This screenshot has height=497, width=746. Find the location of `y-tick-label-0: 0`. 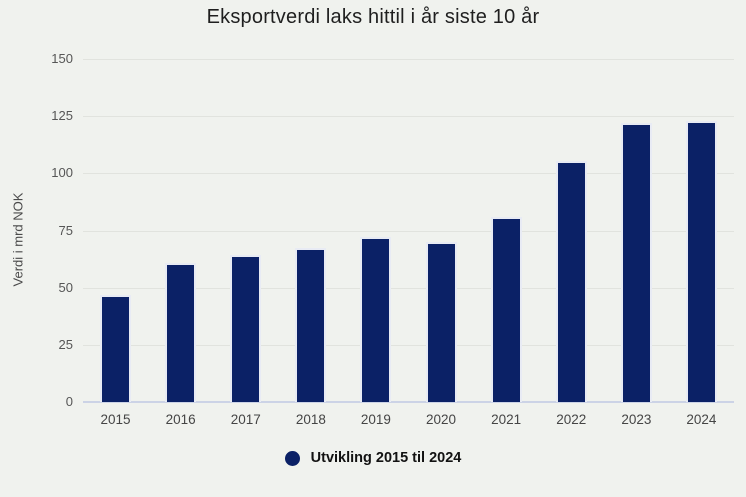

y-tick-label-0: 0 is located at coordinates (69, 401).